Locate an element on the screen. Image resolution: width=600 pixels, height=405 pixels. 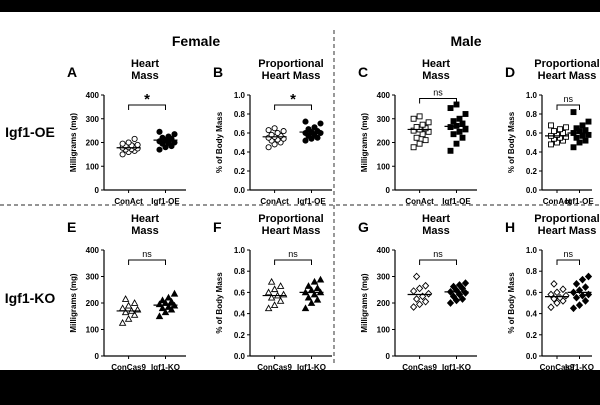
y-tick-label: 0 is located at coordinates (388, 190).